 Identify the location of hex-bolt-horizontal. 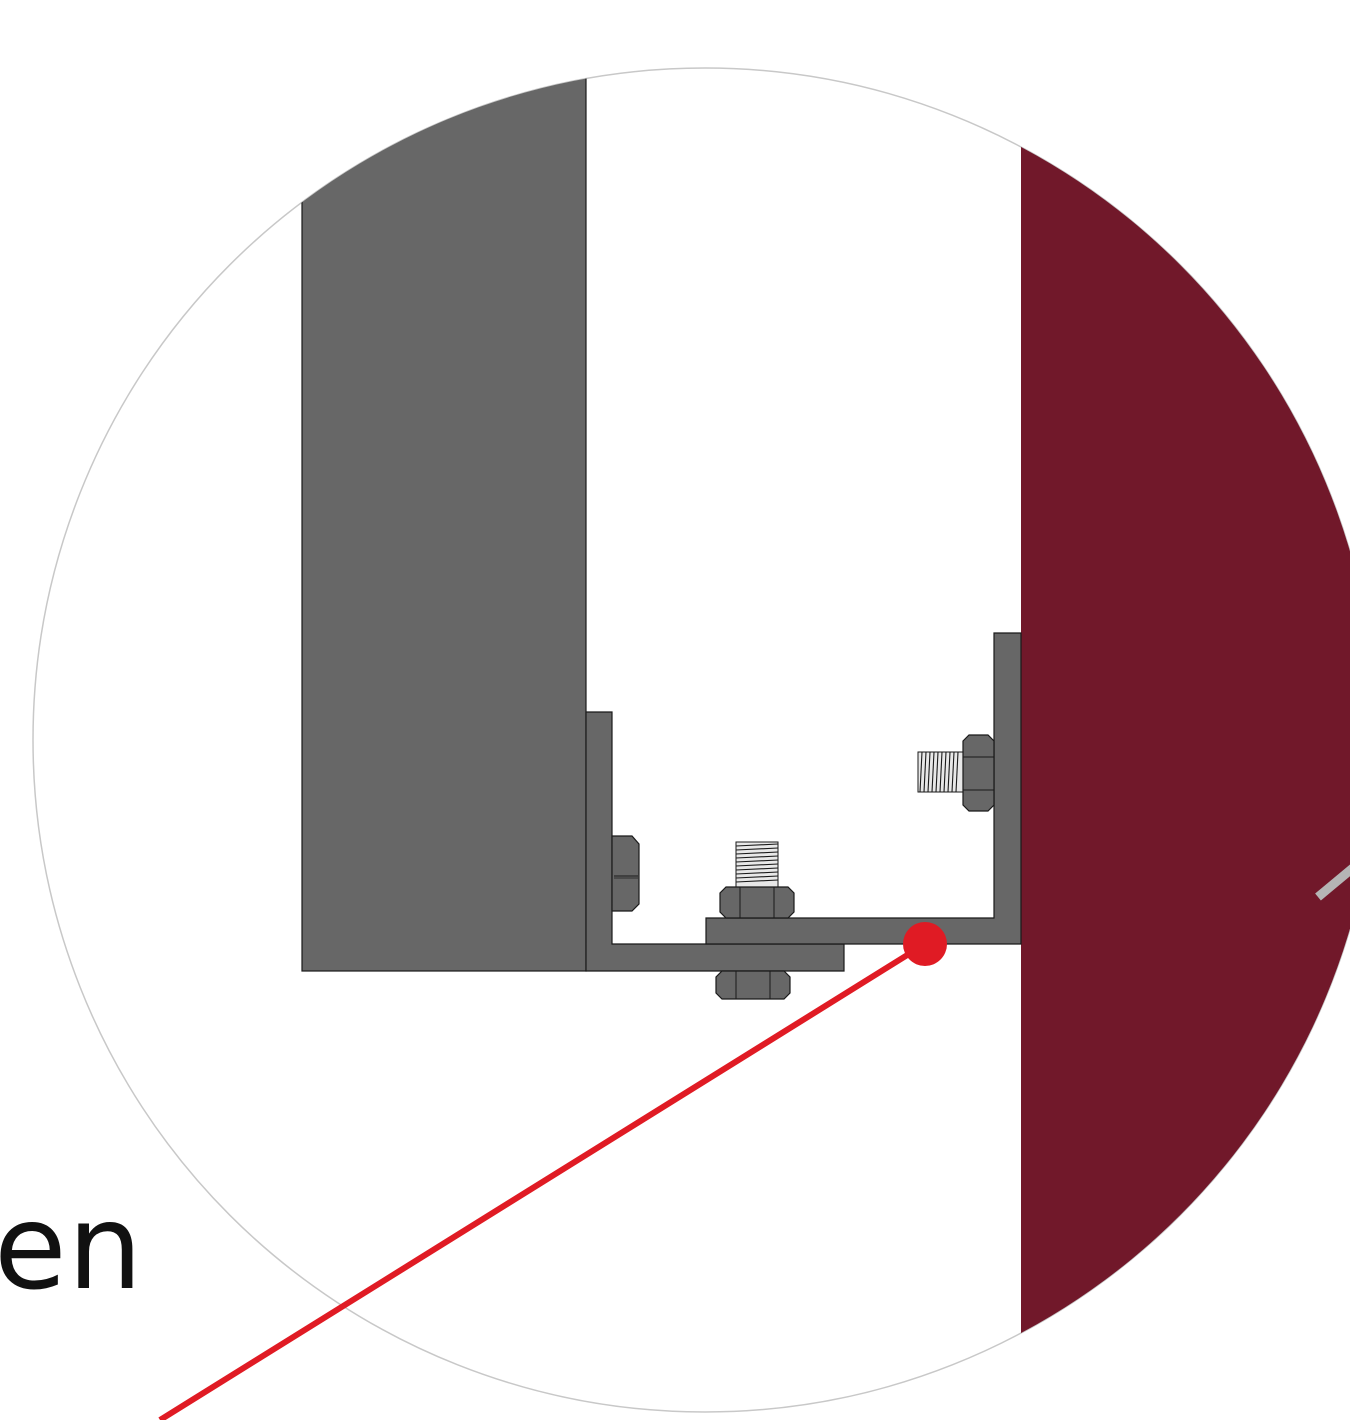
(956, 773).